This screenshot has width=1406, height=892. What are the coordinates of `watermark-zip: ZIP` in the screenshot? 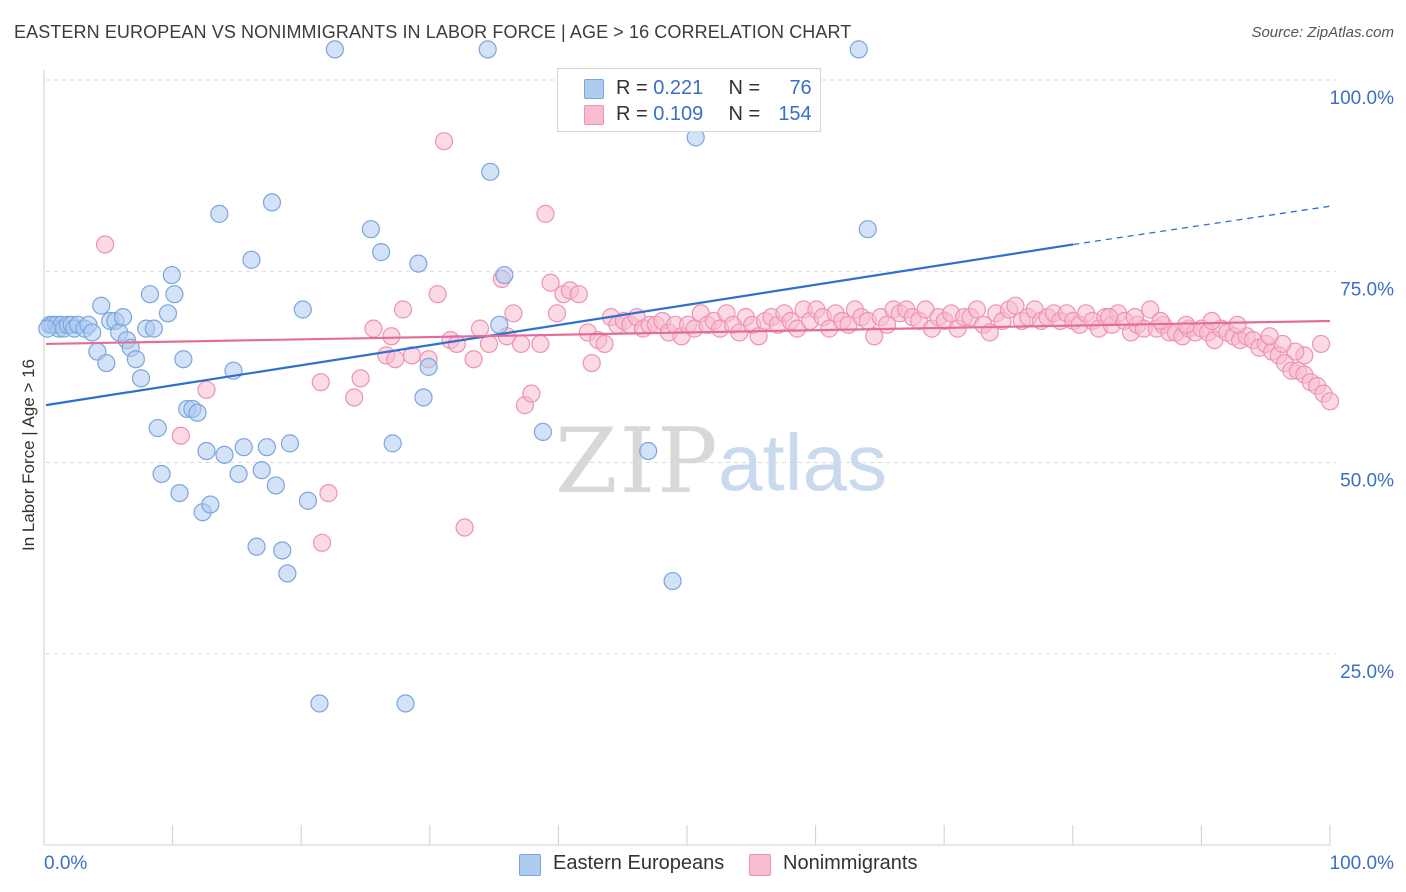 It's located at (637, 461).